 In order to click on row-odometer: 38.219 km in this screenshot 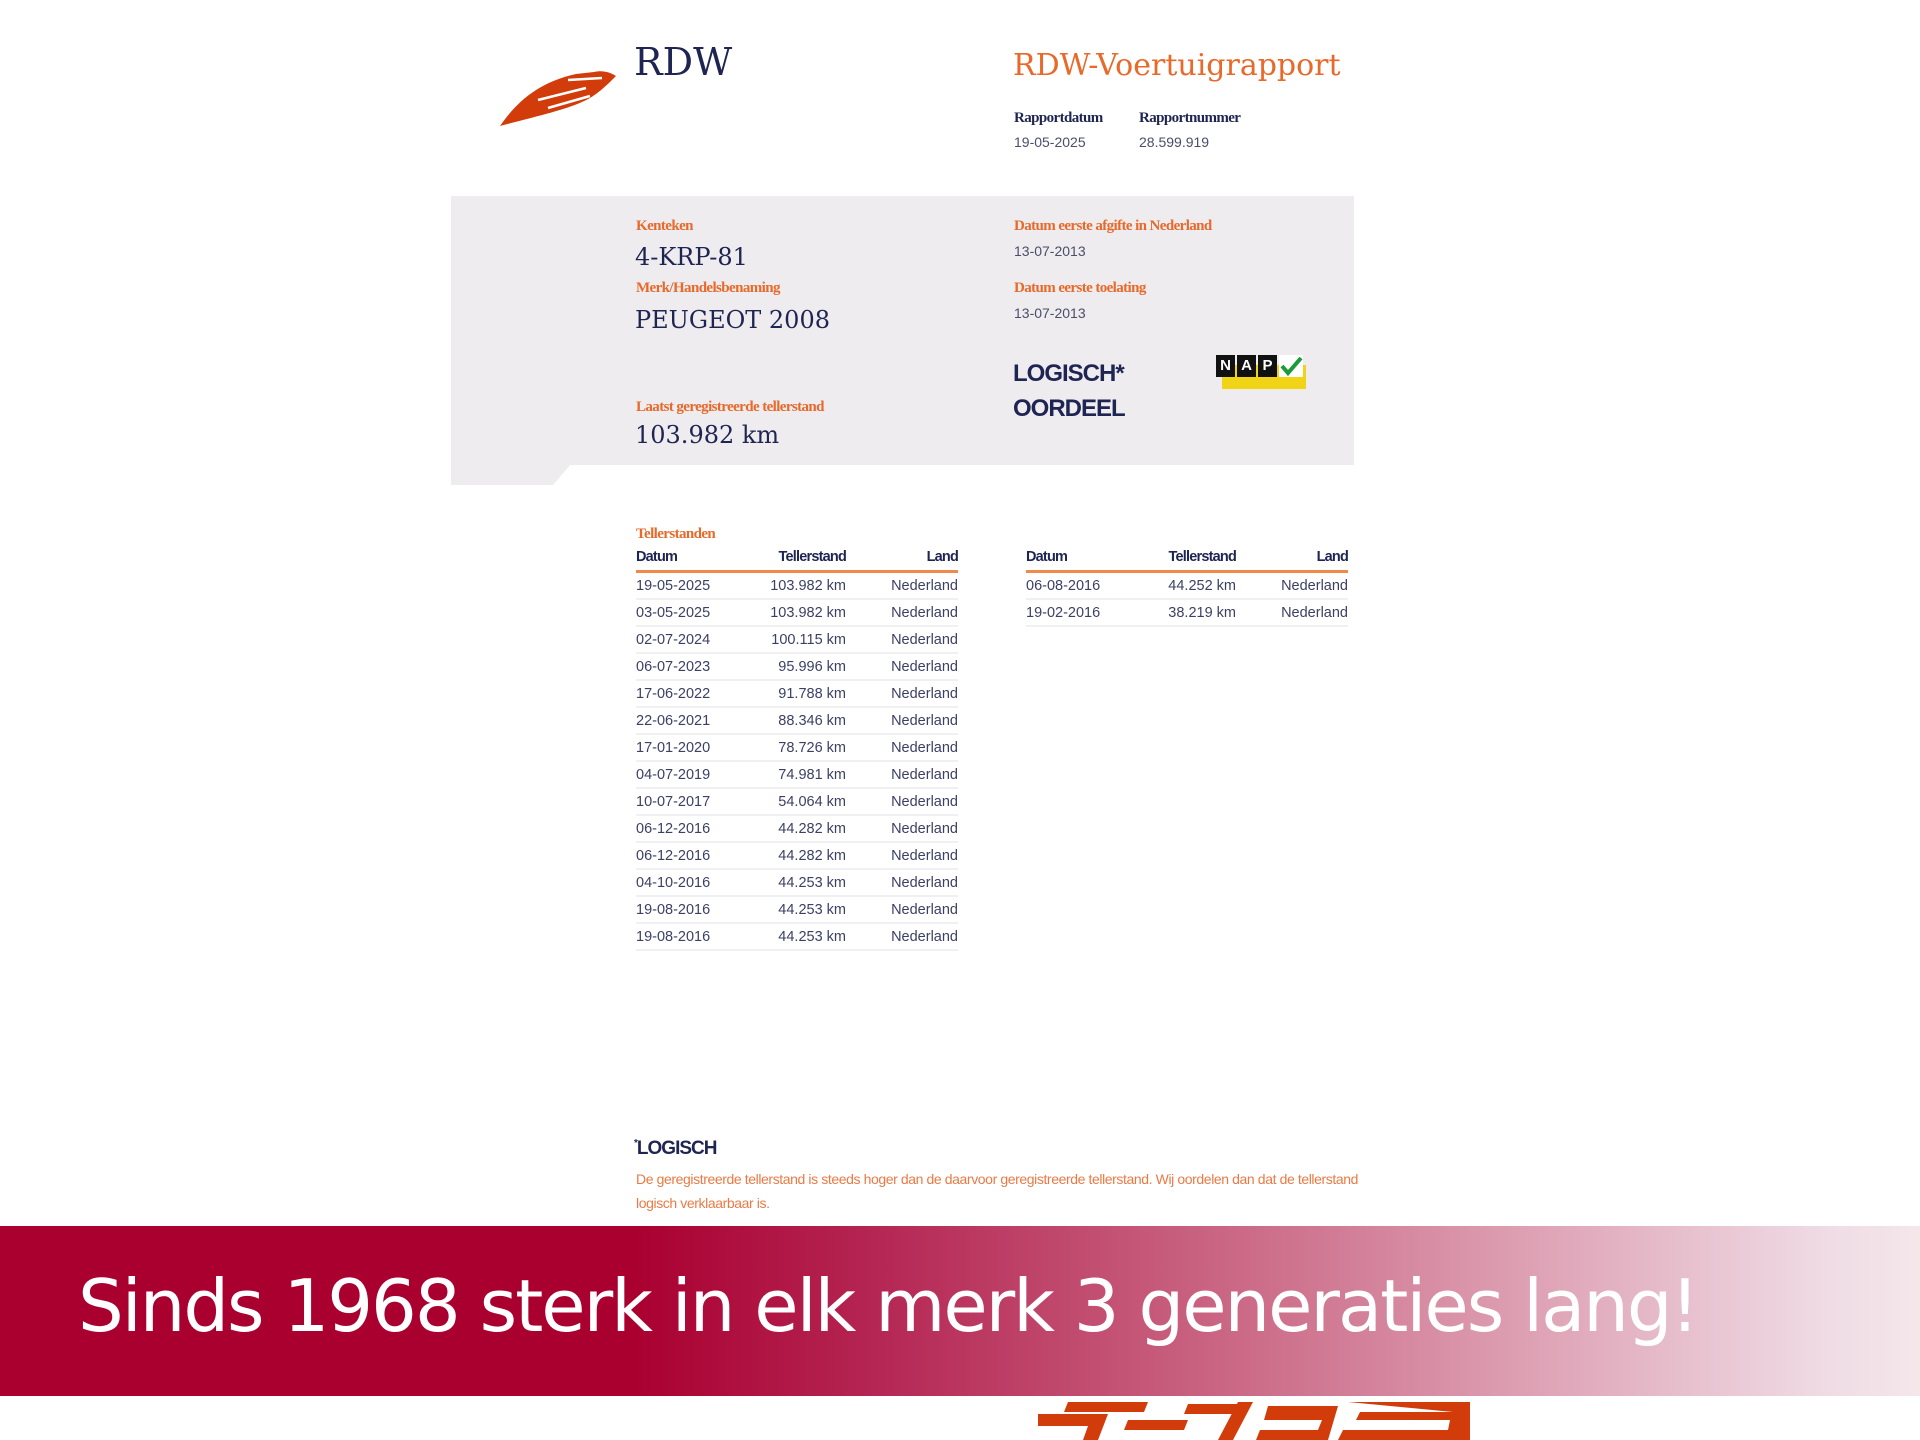, I will do `click(1186, 613)`.